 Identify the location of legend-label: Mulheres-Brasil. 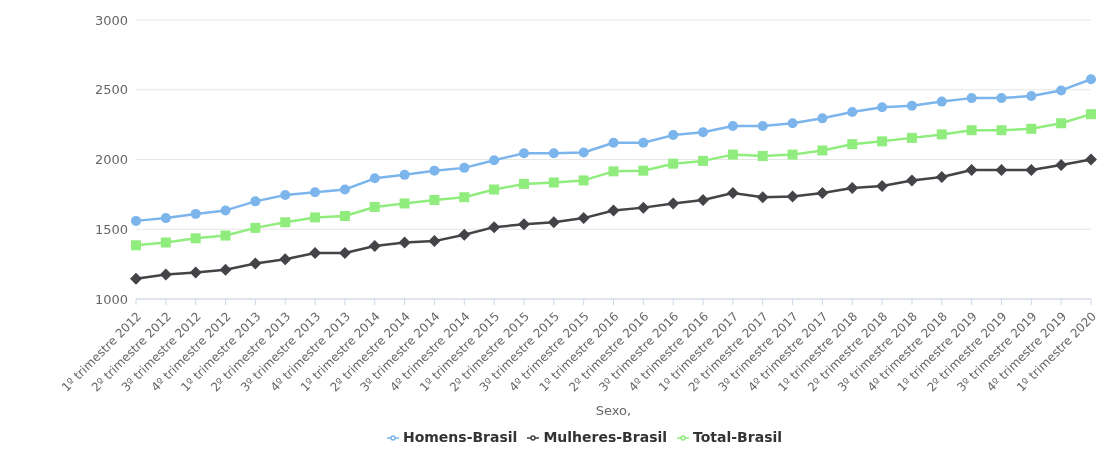
(605, 437).